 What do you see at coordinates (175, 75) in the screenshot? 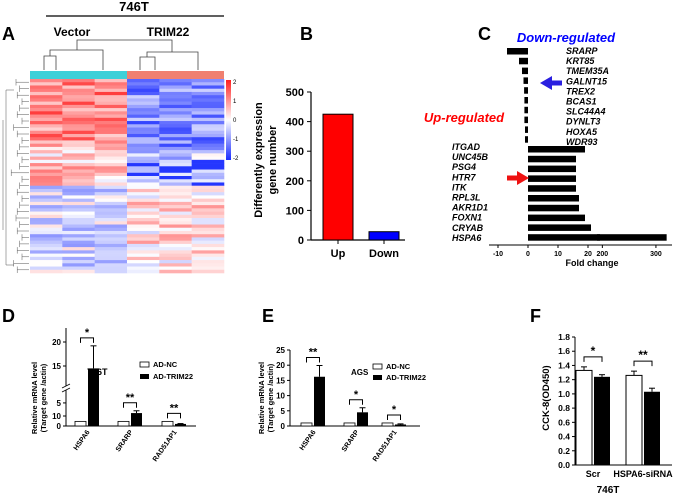
I see `group-bar-trim22` at bounding box center [175, 75].